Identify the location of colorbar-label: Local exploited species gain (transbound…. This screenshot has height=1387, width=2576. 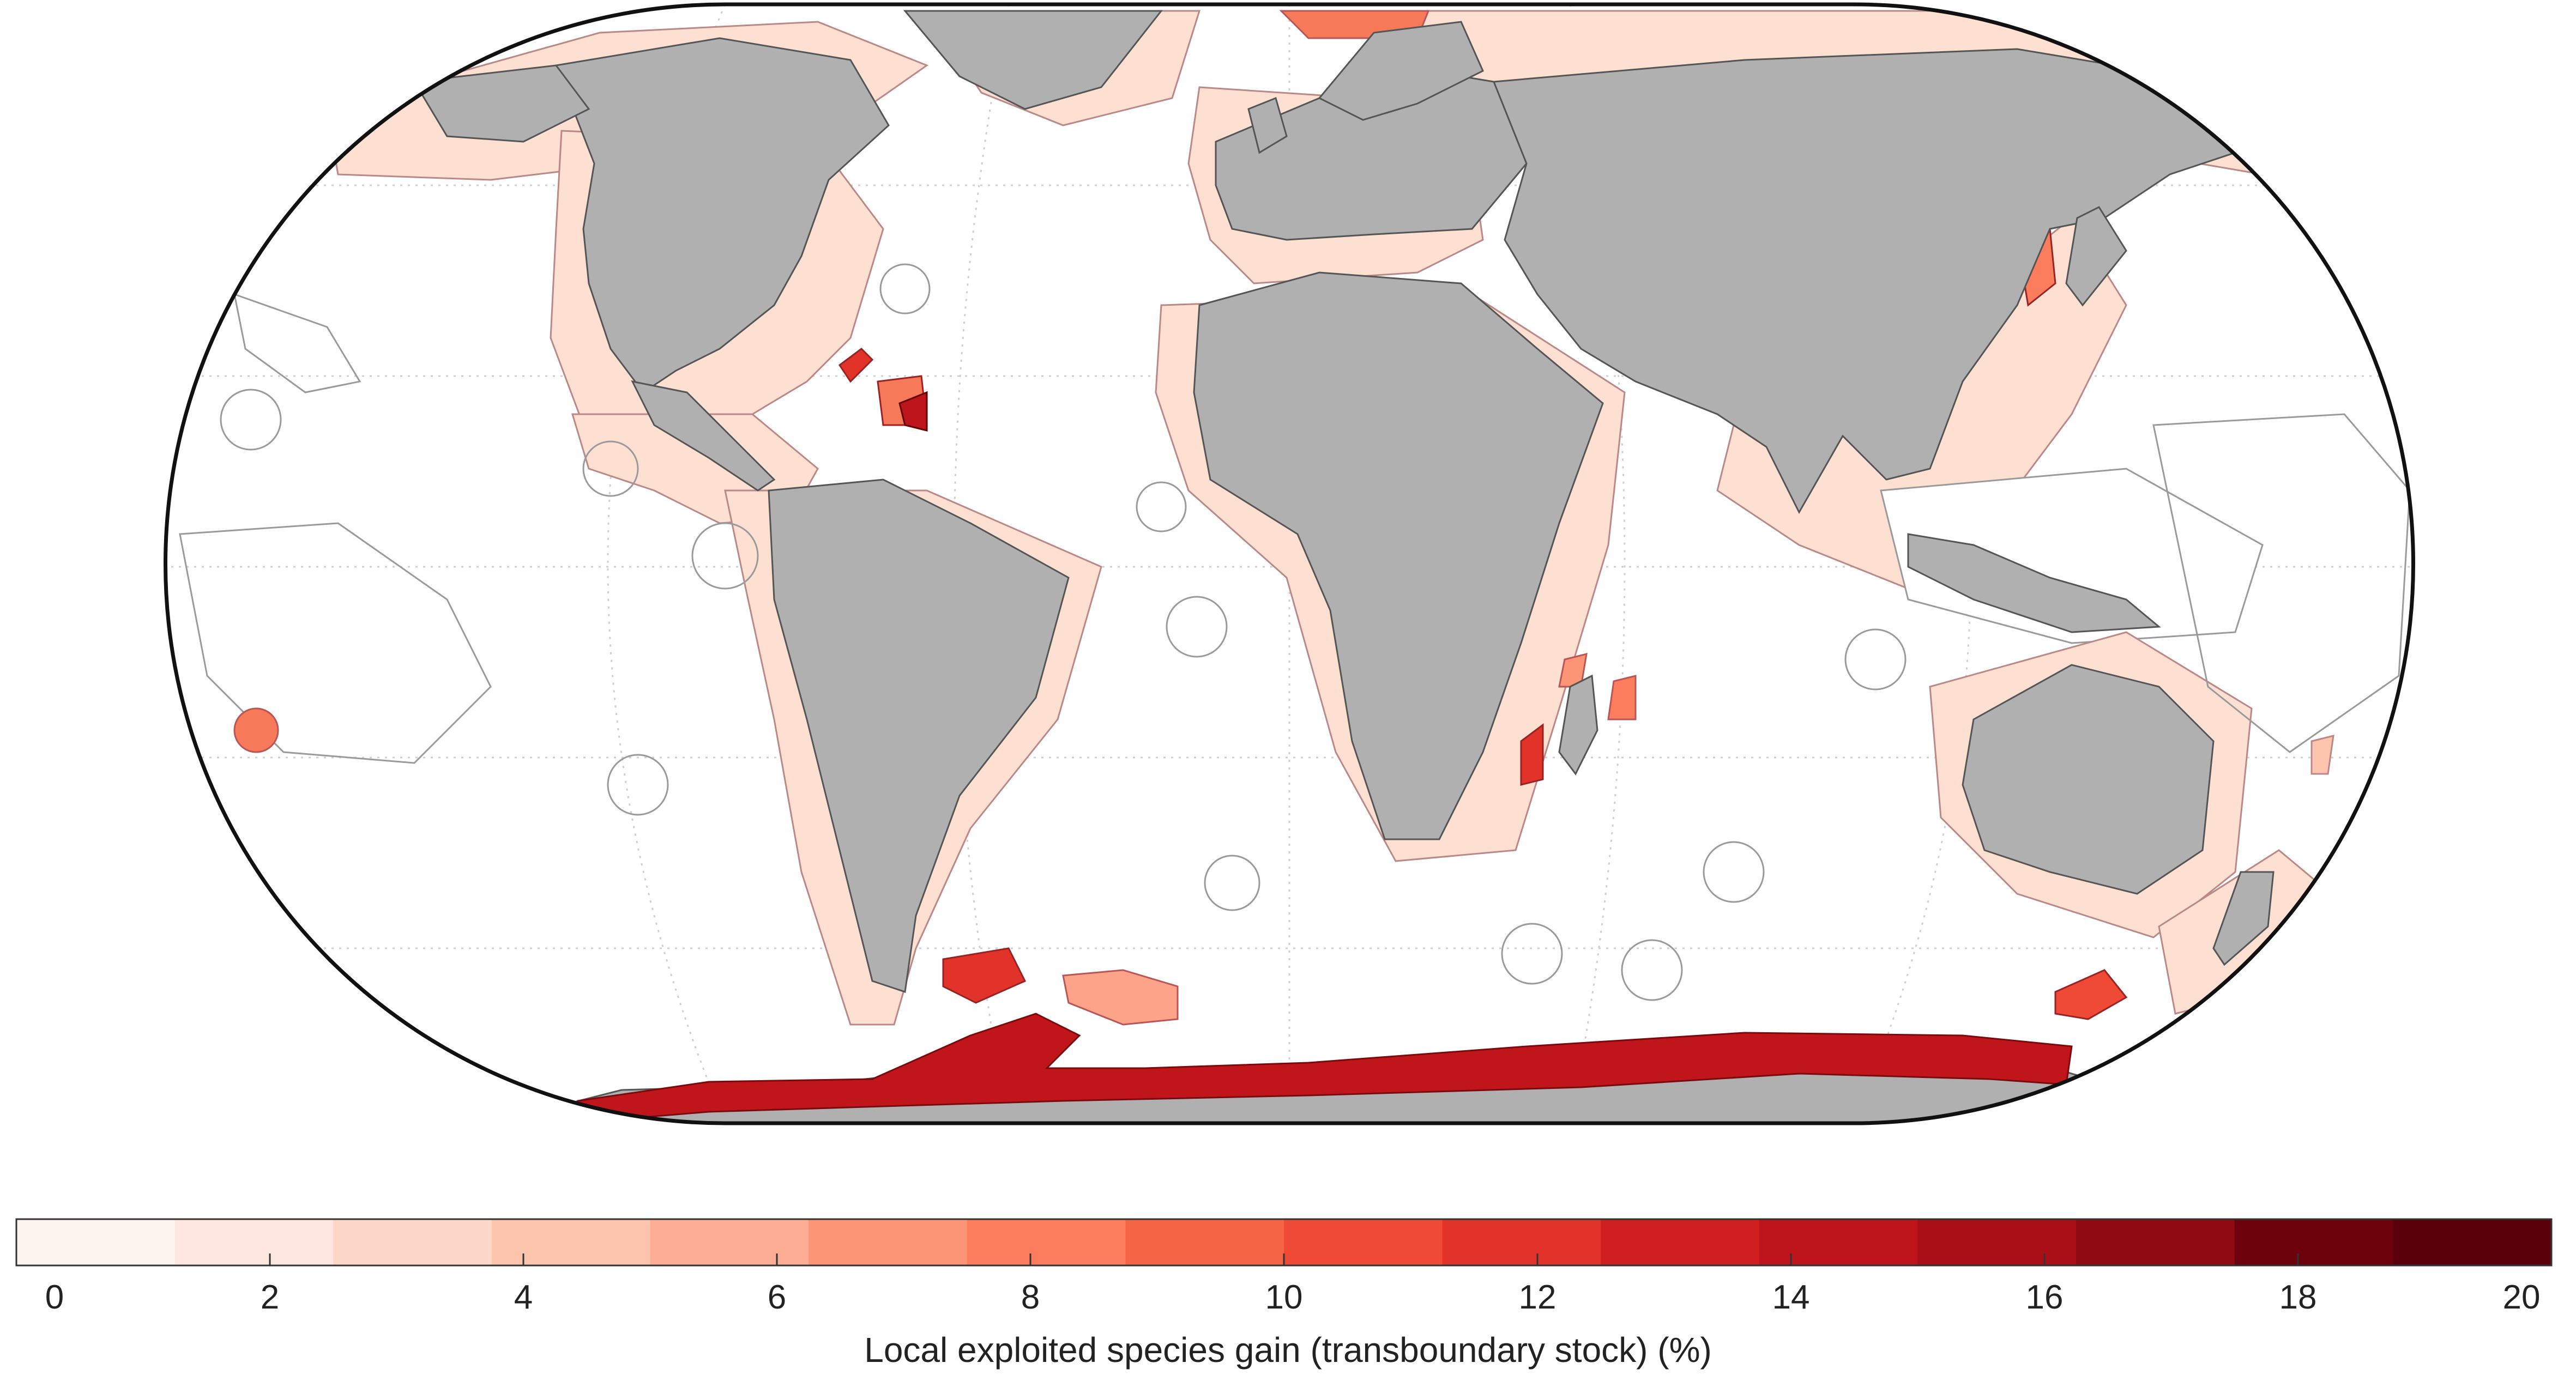
(1288, 1350).